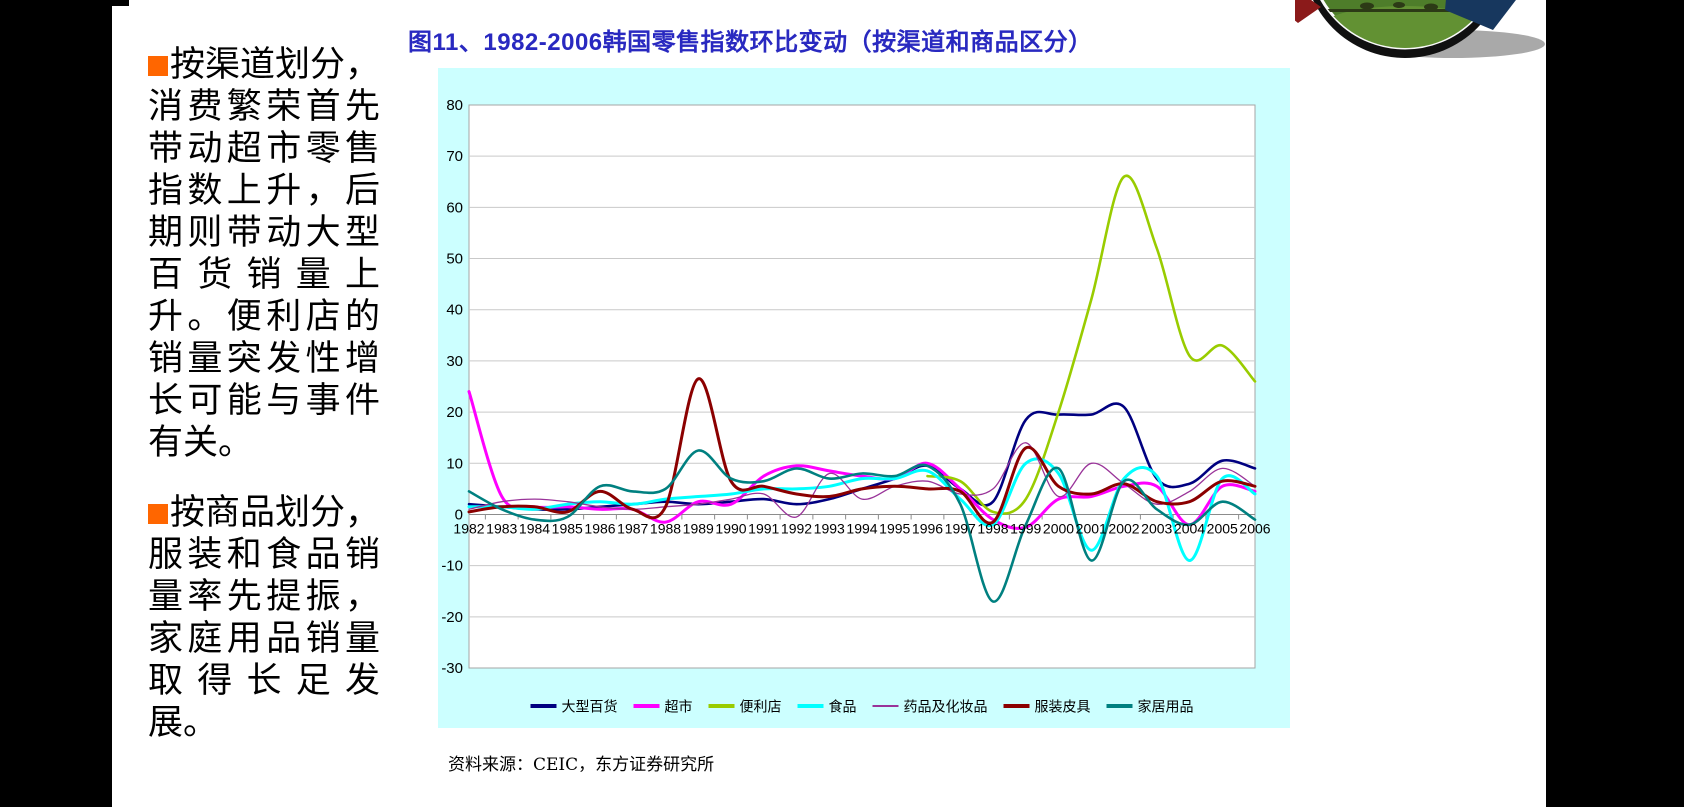 This screenshot has height=807, width=1684. Describe the element at coordinates (454, 207) in the screenshot. I see `y-tick-label: 60` at that location.